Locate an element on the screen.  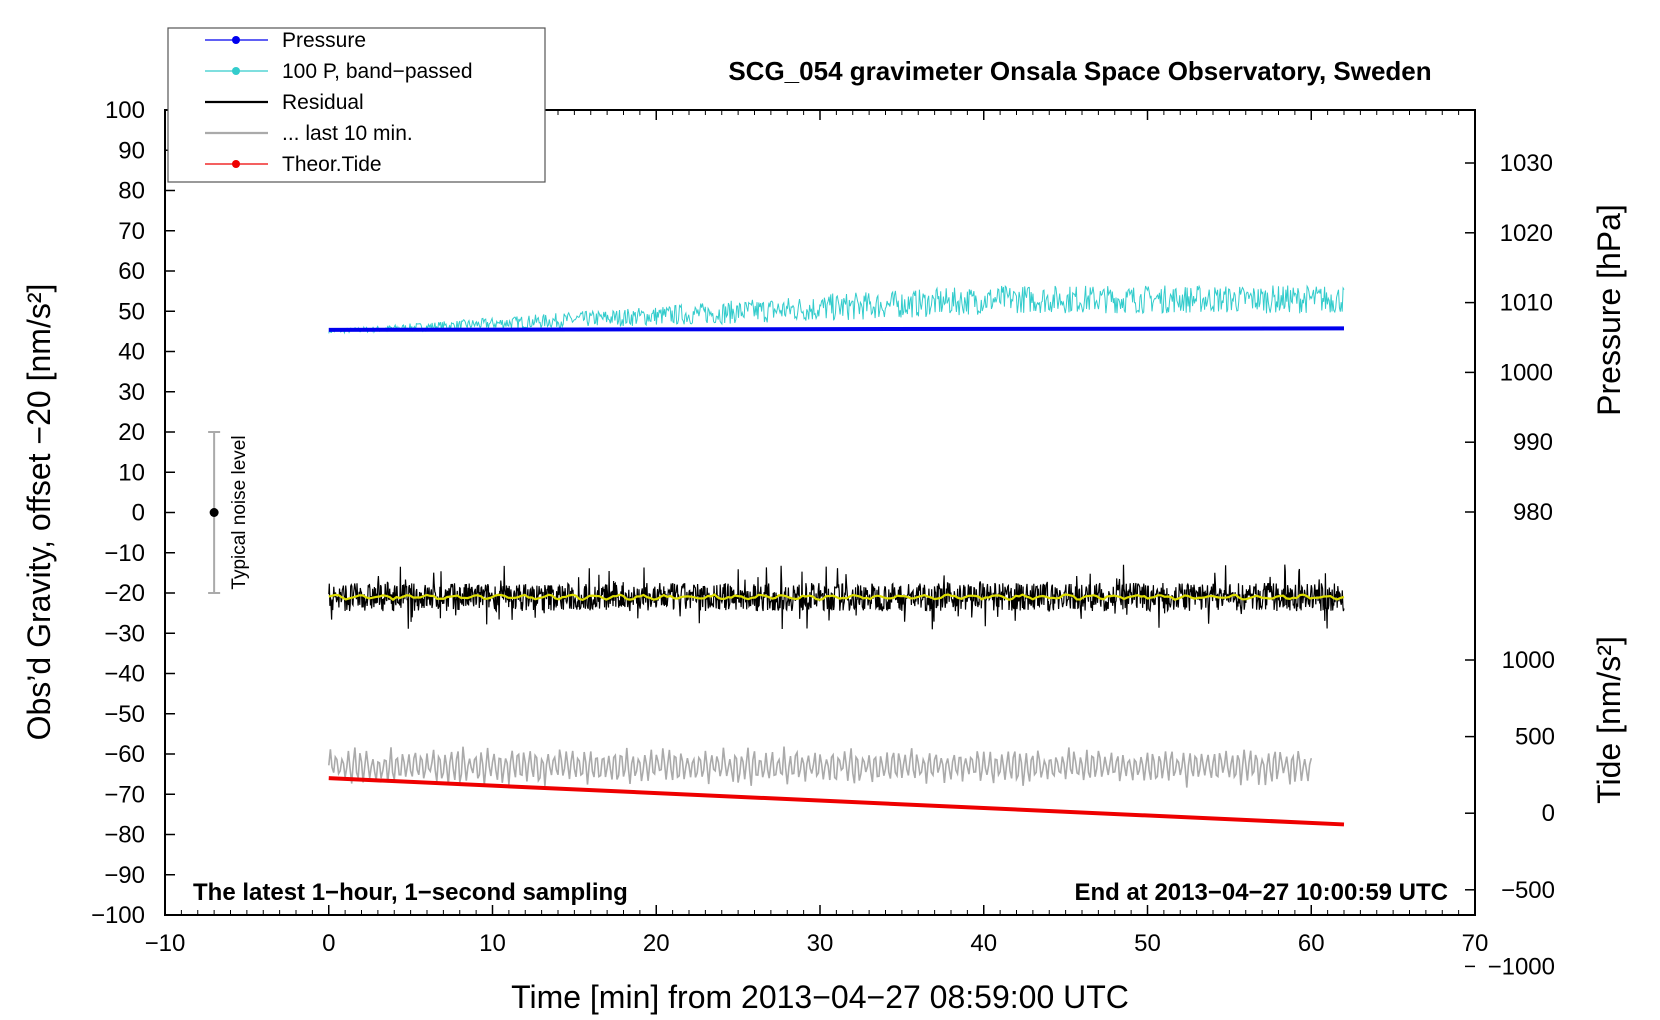
y-tick-label: 90 is located at coordinates (131, 150).